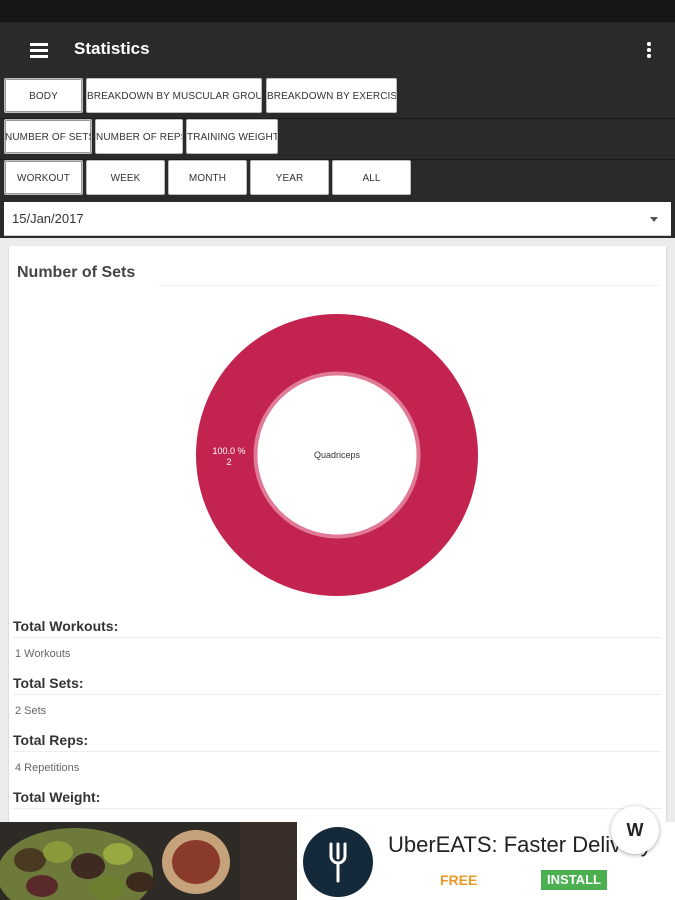  What do you see at coordinates (148, 861) in the screenshot?
I see `ad-food-image` at bounding box center [148, 861].